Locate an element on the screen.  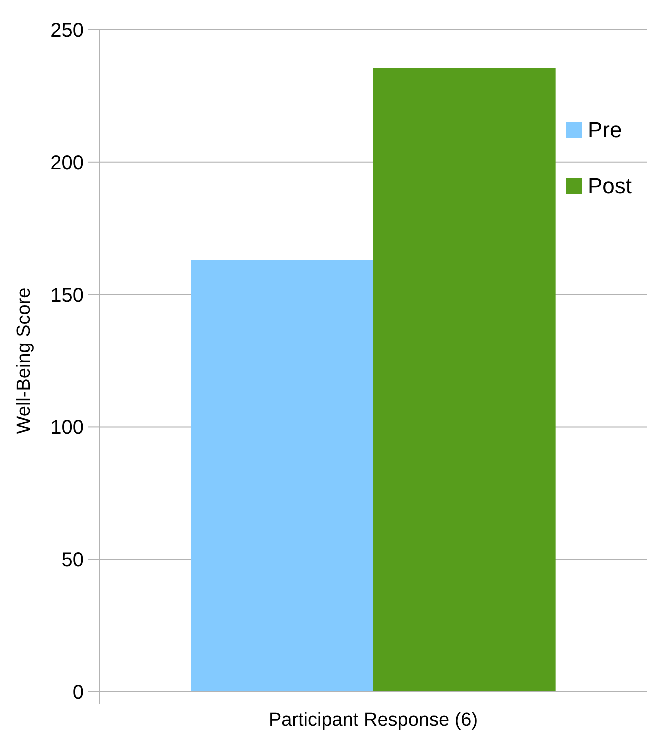
y-tick-label: 50 is located at coordinates (73, 561).